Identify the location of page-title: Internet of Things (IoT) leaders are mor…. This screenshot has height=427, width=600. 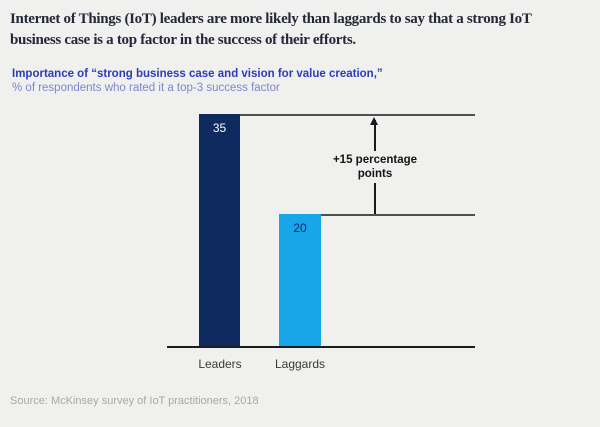
(271, 29).